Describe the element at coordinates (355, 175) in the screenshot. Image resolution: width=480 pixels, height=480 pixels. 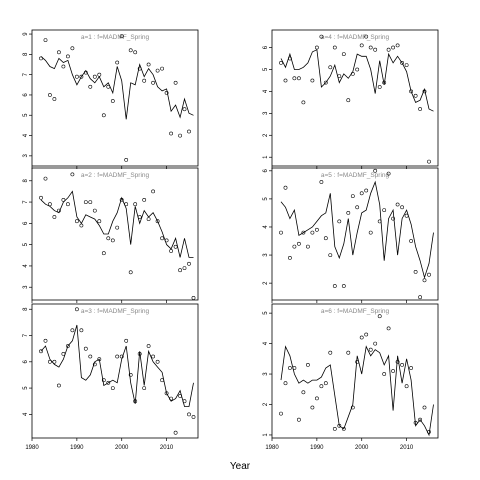
I see `panel-title: a=5 : f=MADMF_Spring` at that location.